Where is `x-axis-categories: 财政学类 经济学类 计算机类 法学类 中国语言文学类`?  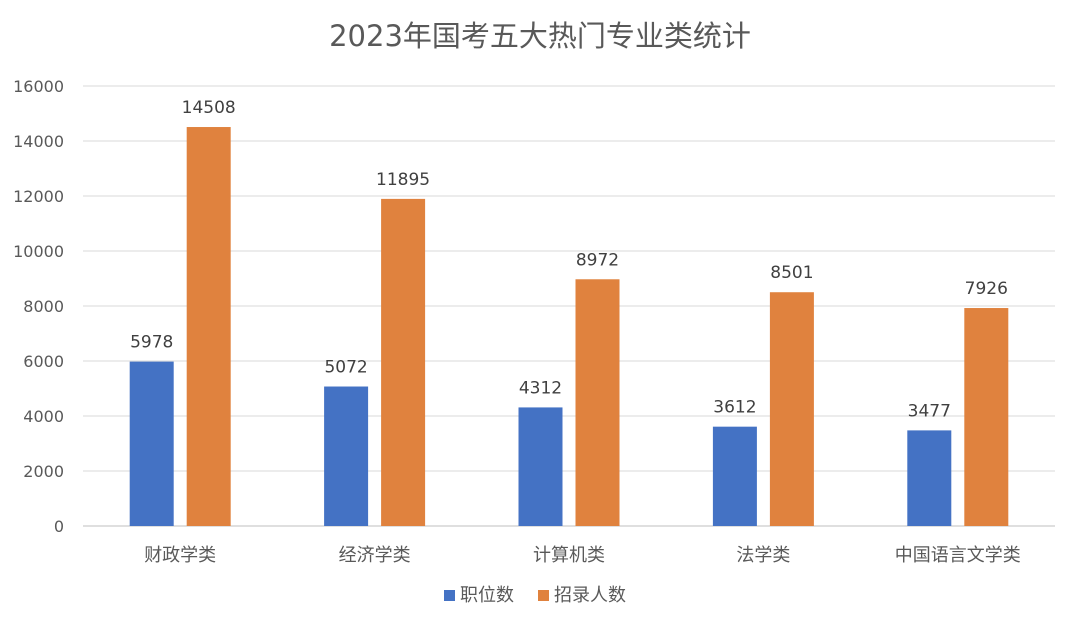
x-axis-categories: 财政学类 经济学类 计算机类 法学类 中国语言文学类 is located at coordinates (582, 555).